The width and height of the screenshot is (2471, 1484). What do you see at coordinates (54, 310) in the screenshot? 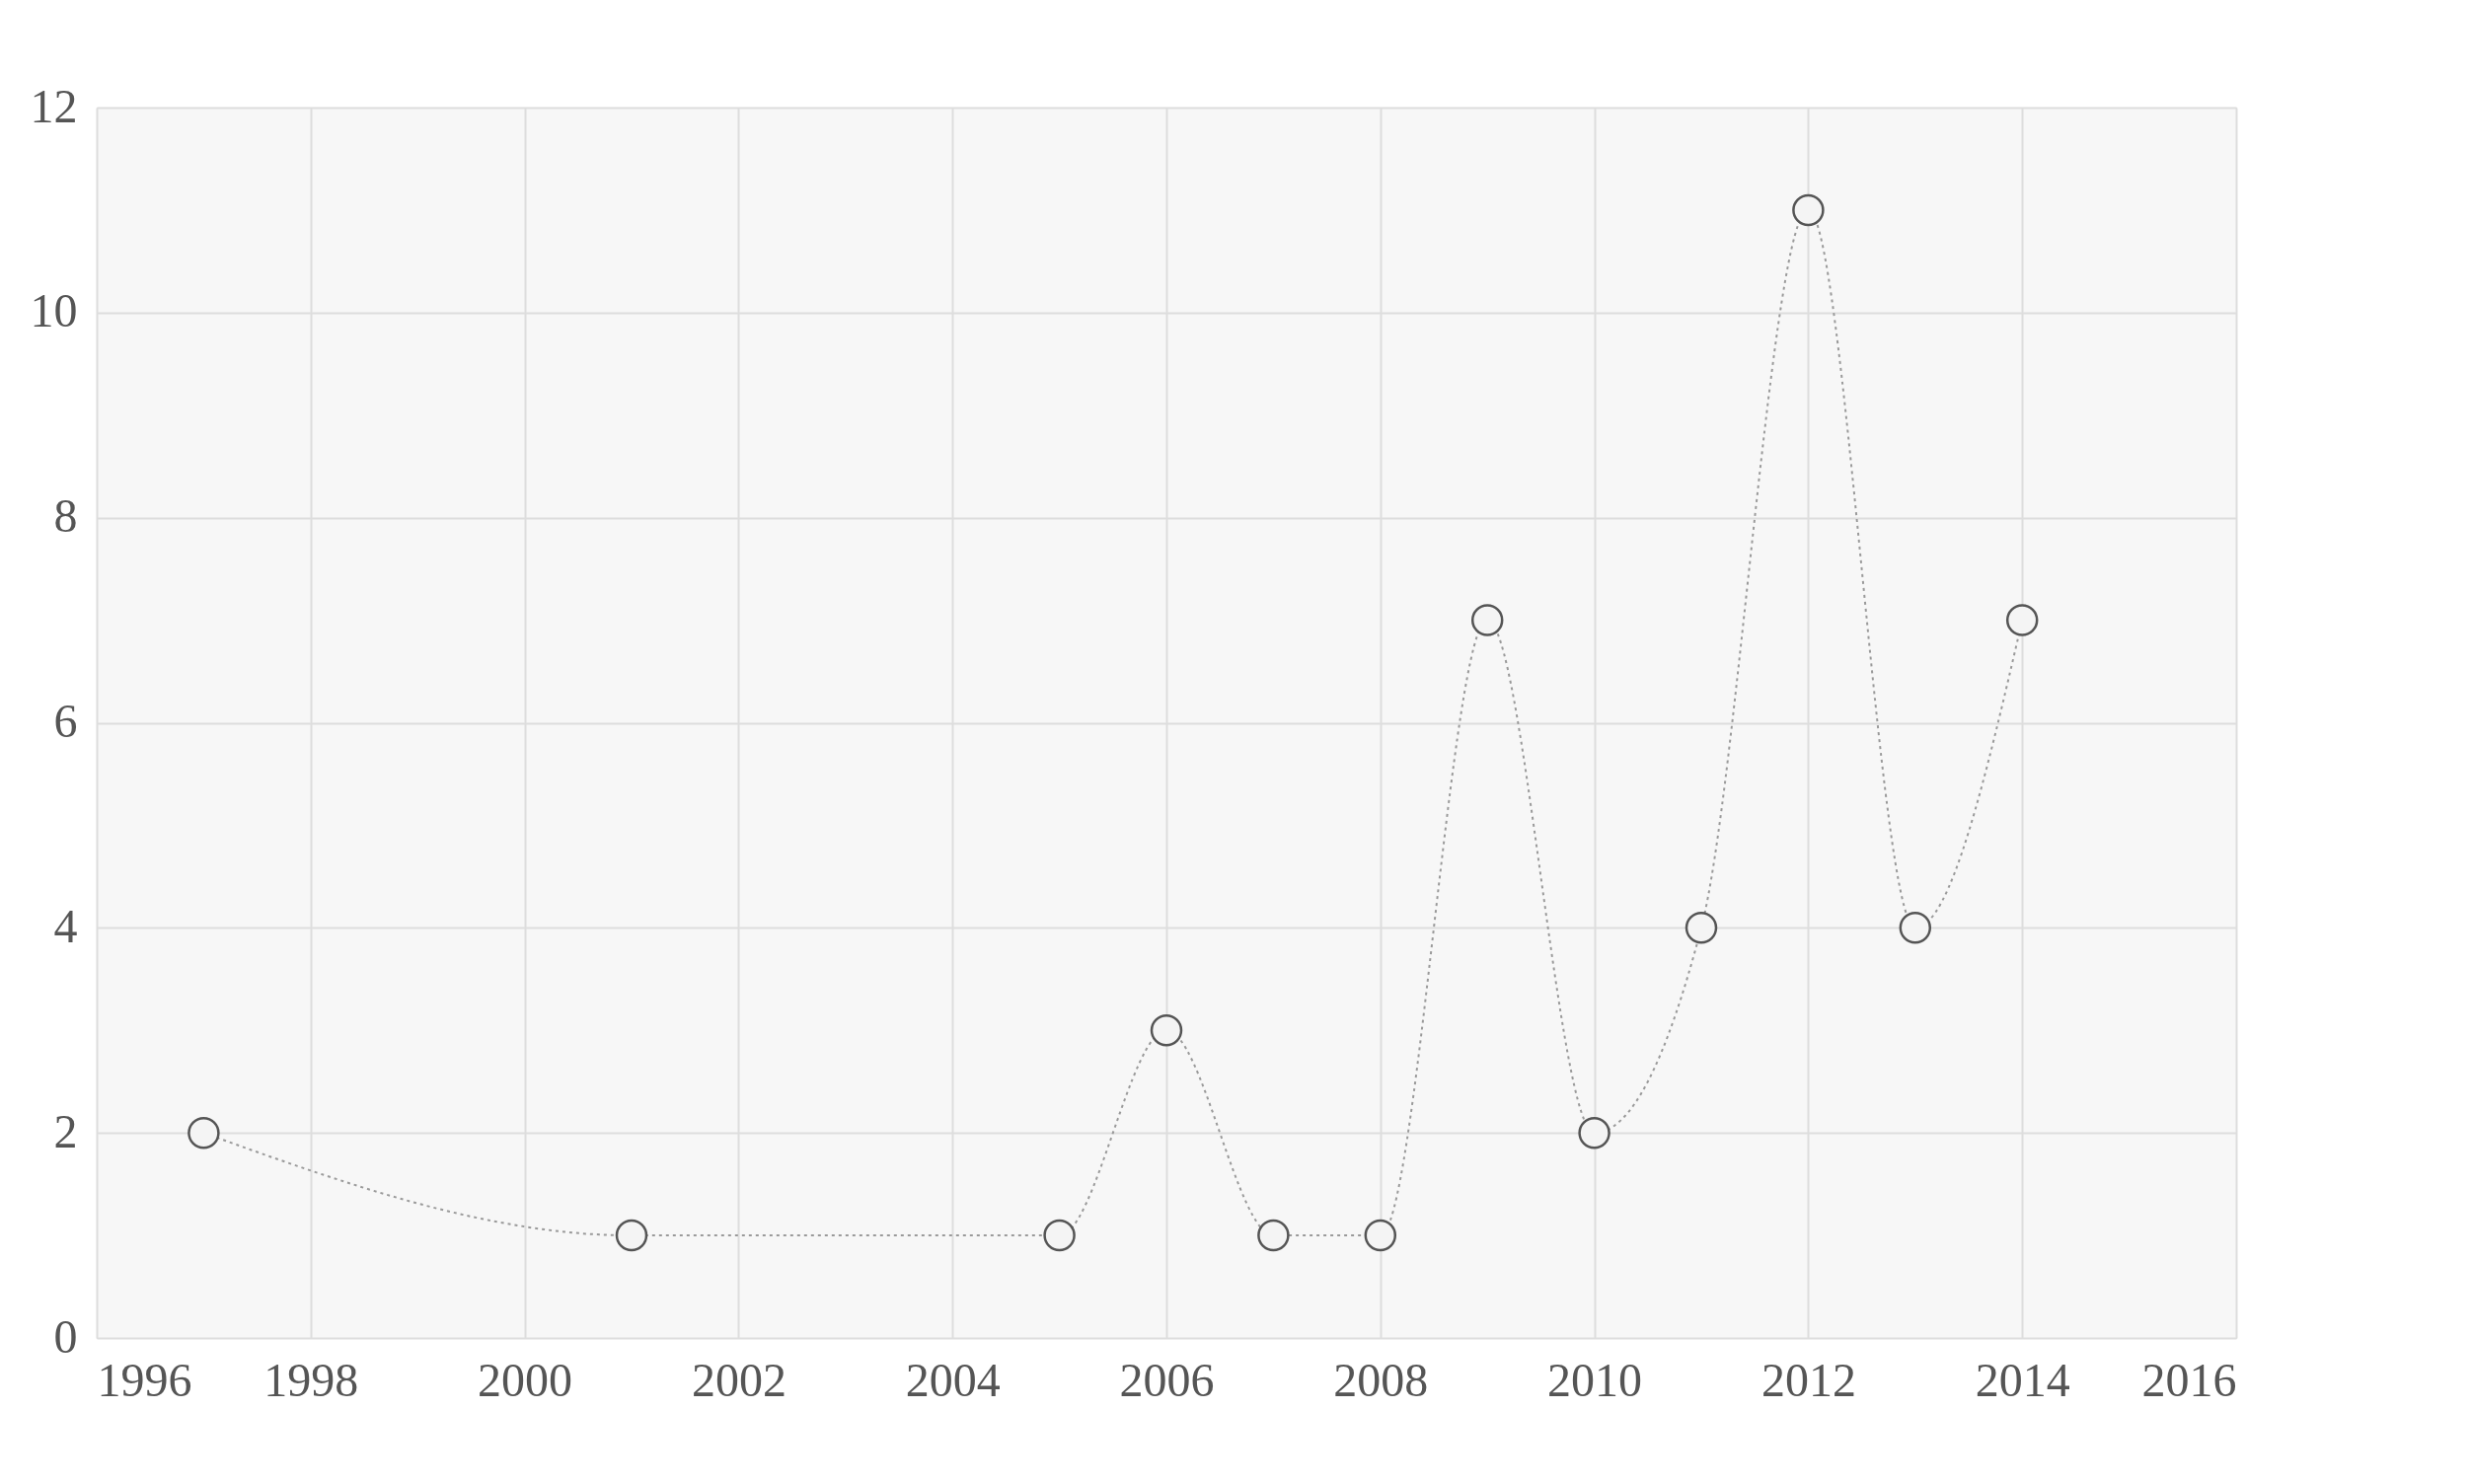
I see `y-tick-label: 10` at bounding box center [54, 310].